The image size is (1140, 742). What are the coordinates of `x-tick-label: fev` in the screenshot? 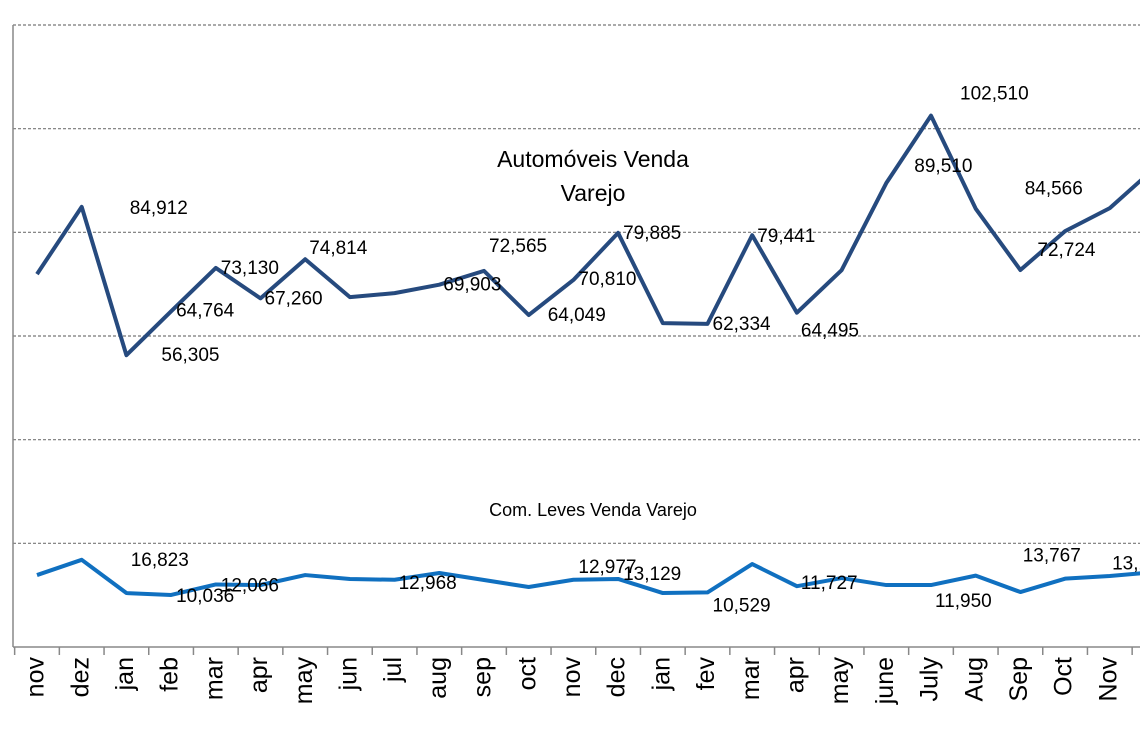 It's located at (706, 674).